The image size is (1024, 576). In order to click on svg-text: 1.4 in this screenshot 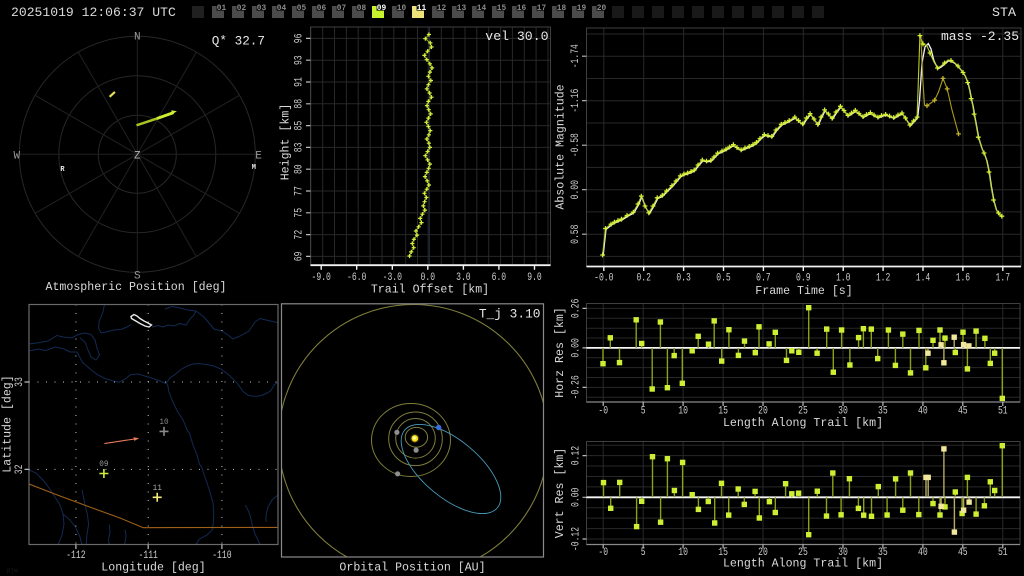, I will do `click(923, 279)`.